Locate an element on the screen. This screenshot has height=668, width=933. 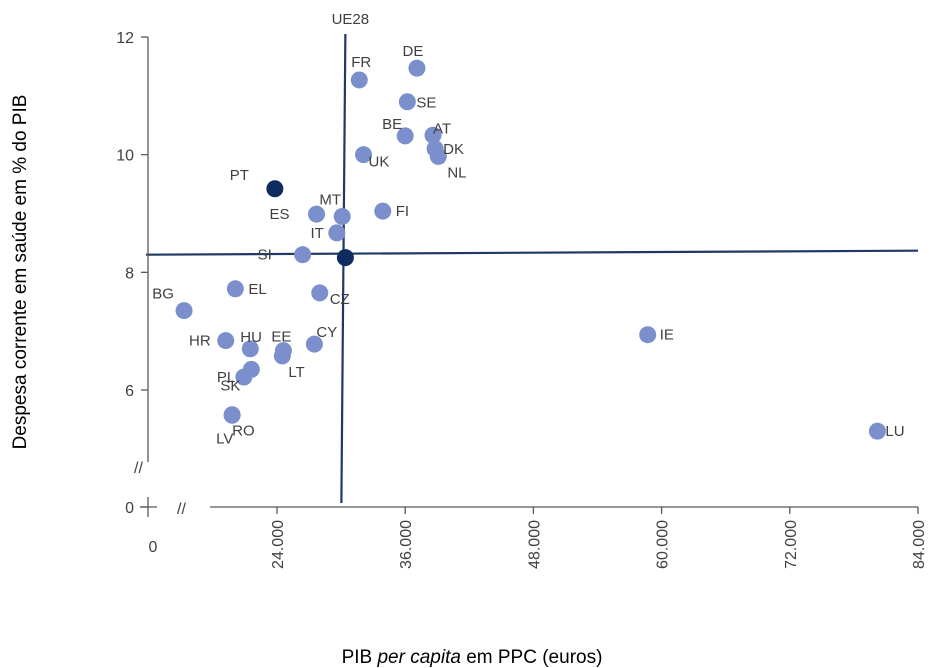
data-label-bg: BG is located at coordinates (163, 294).